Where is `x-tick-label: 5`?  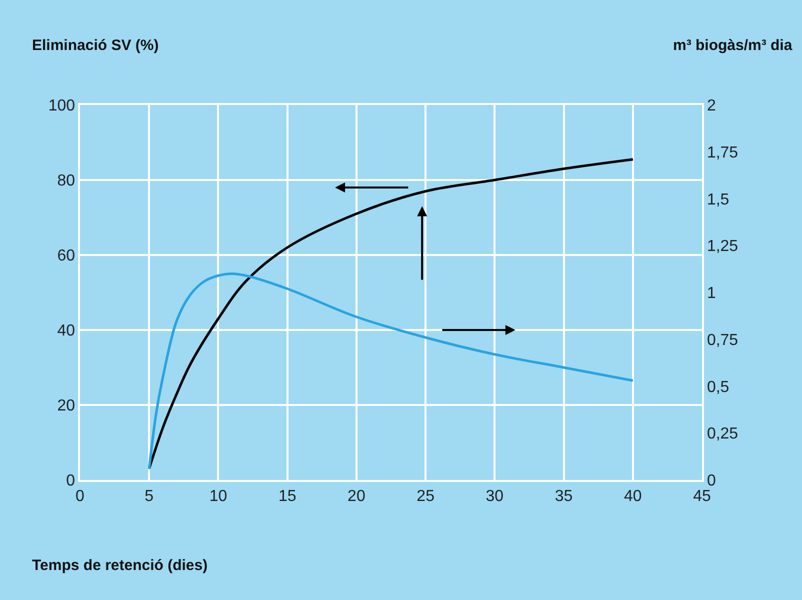 x-tick-label: 5 is located at coordinates (149, 496).